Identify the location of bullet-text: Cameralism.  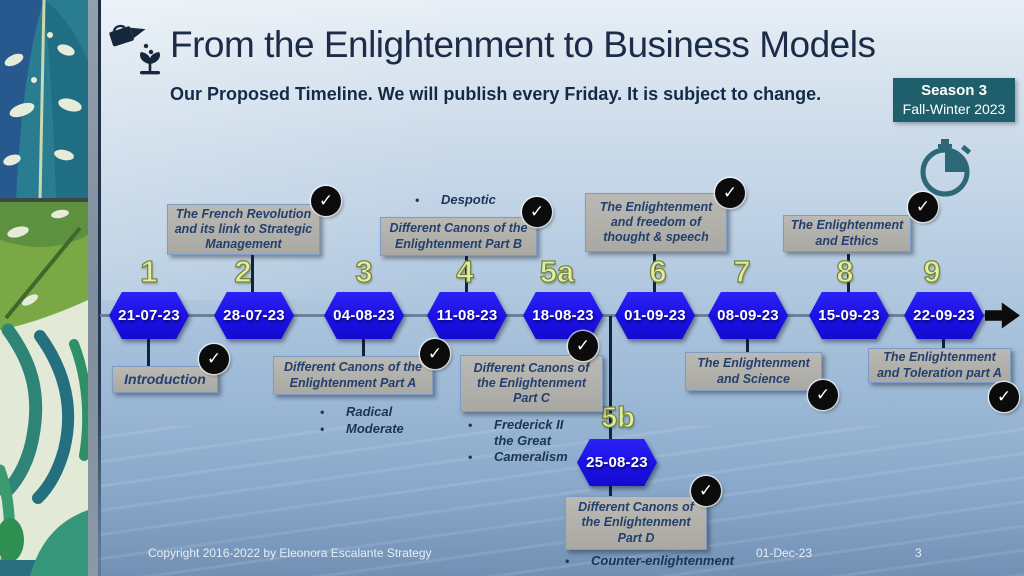
(531, 456).